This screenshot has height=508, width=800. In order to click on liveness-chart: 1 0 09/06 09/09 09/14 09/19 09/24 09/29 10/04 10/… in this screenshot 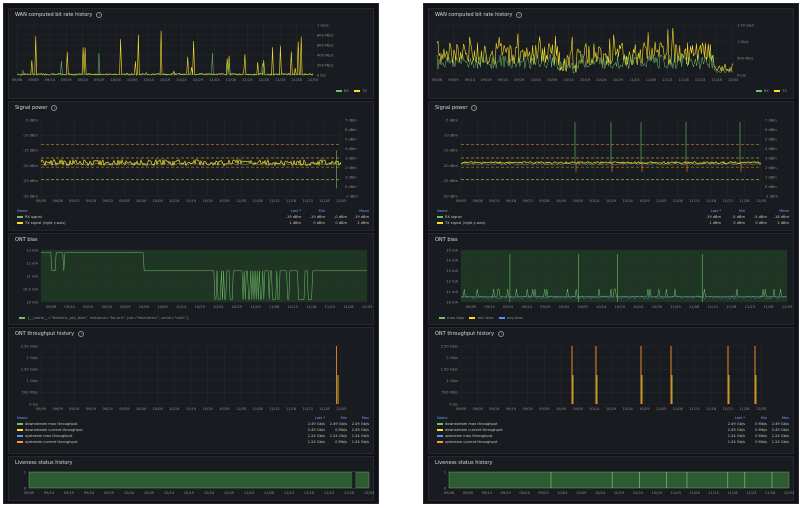, I will do `click(615, 483)`.